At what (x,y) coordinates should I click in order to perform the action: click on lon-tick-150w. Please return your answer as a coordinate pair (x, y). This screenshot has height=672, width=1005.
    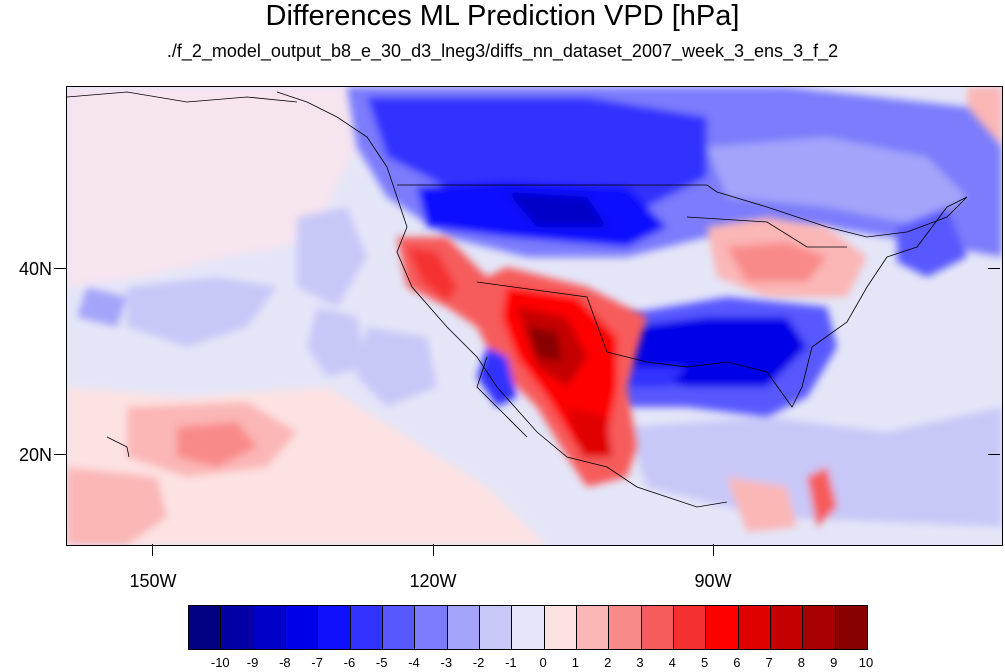
    Looking at the image, I should click on (152, 550).